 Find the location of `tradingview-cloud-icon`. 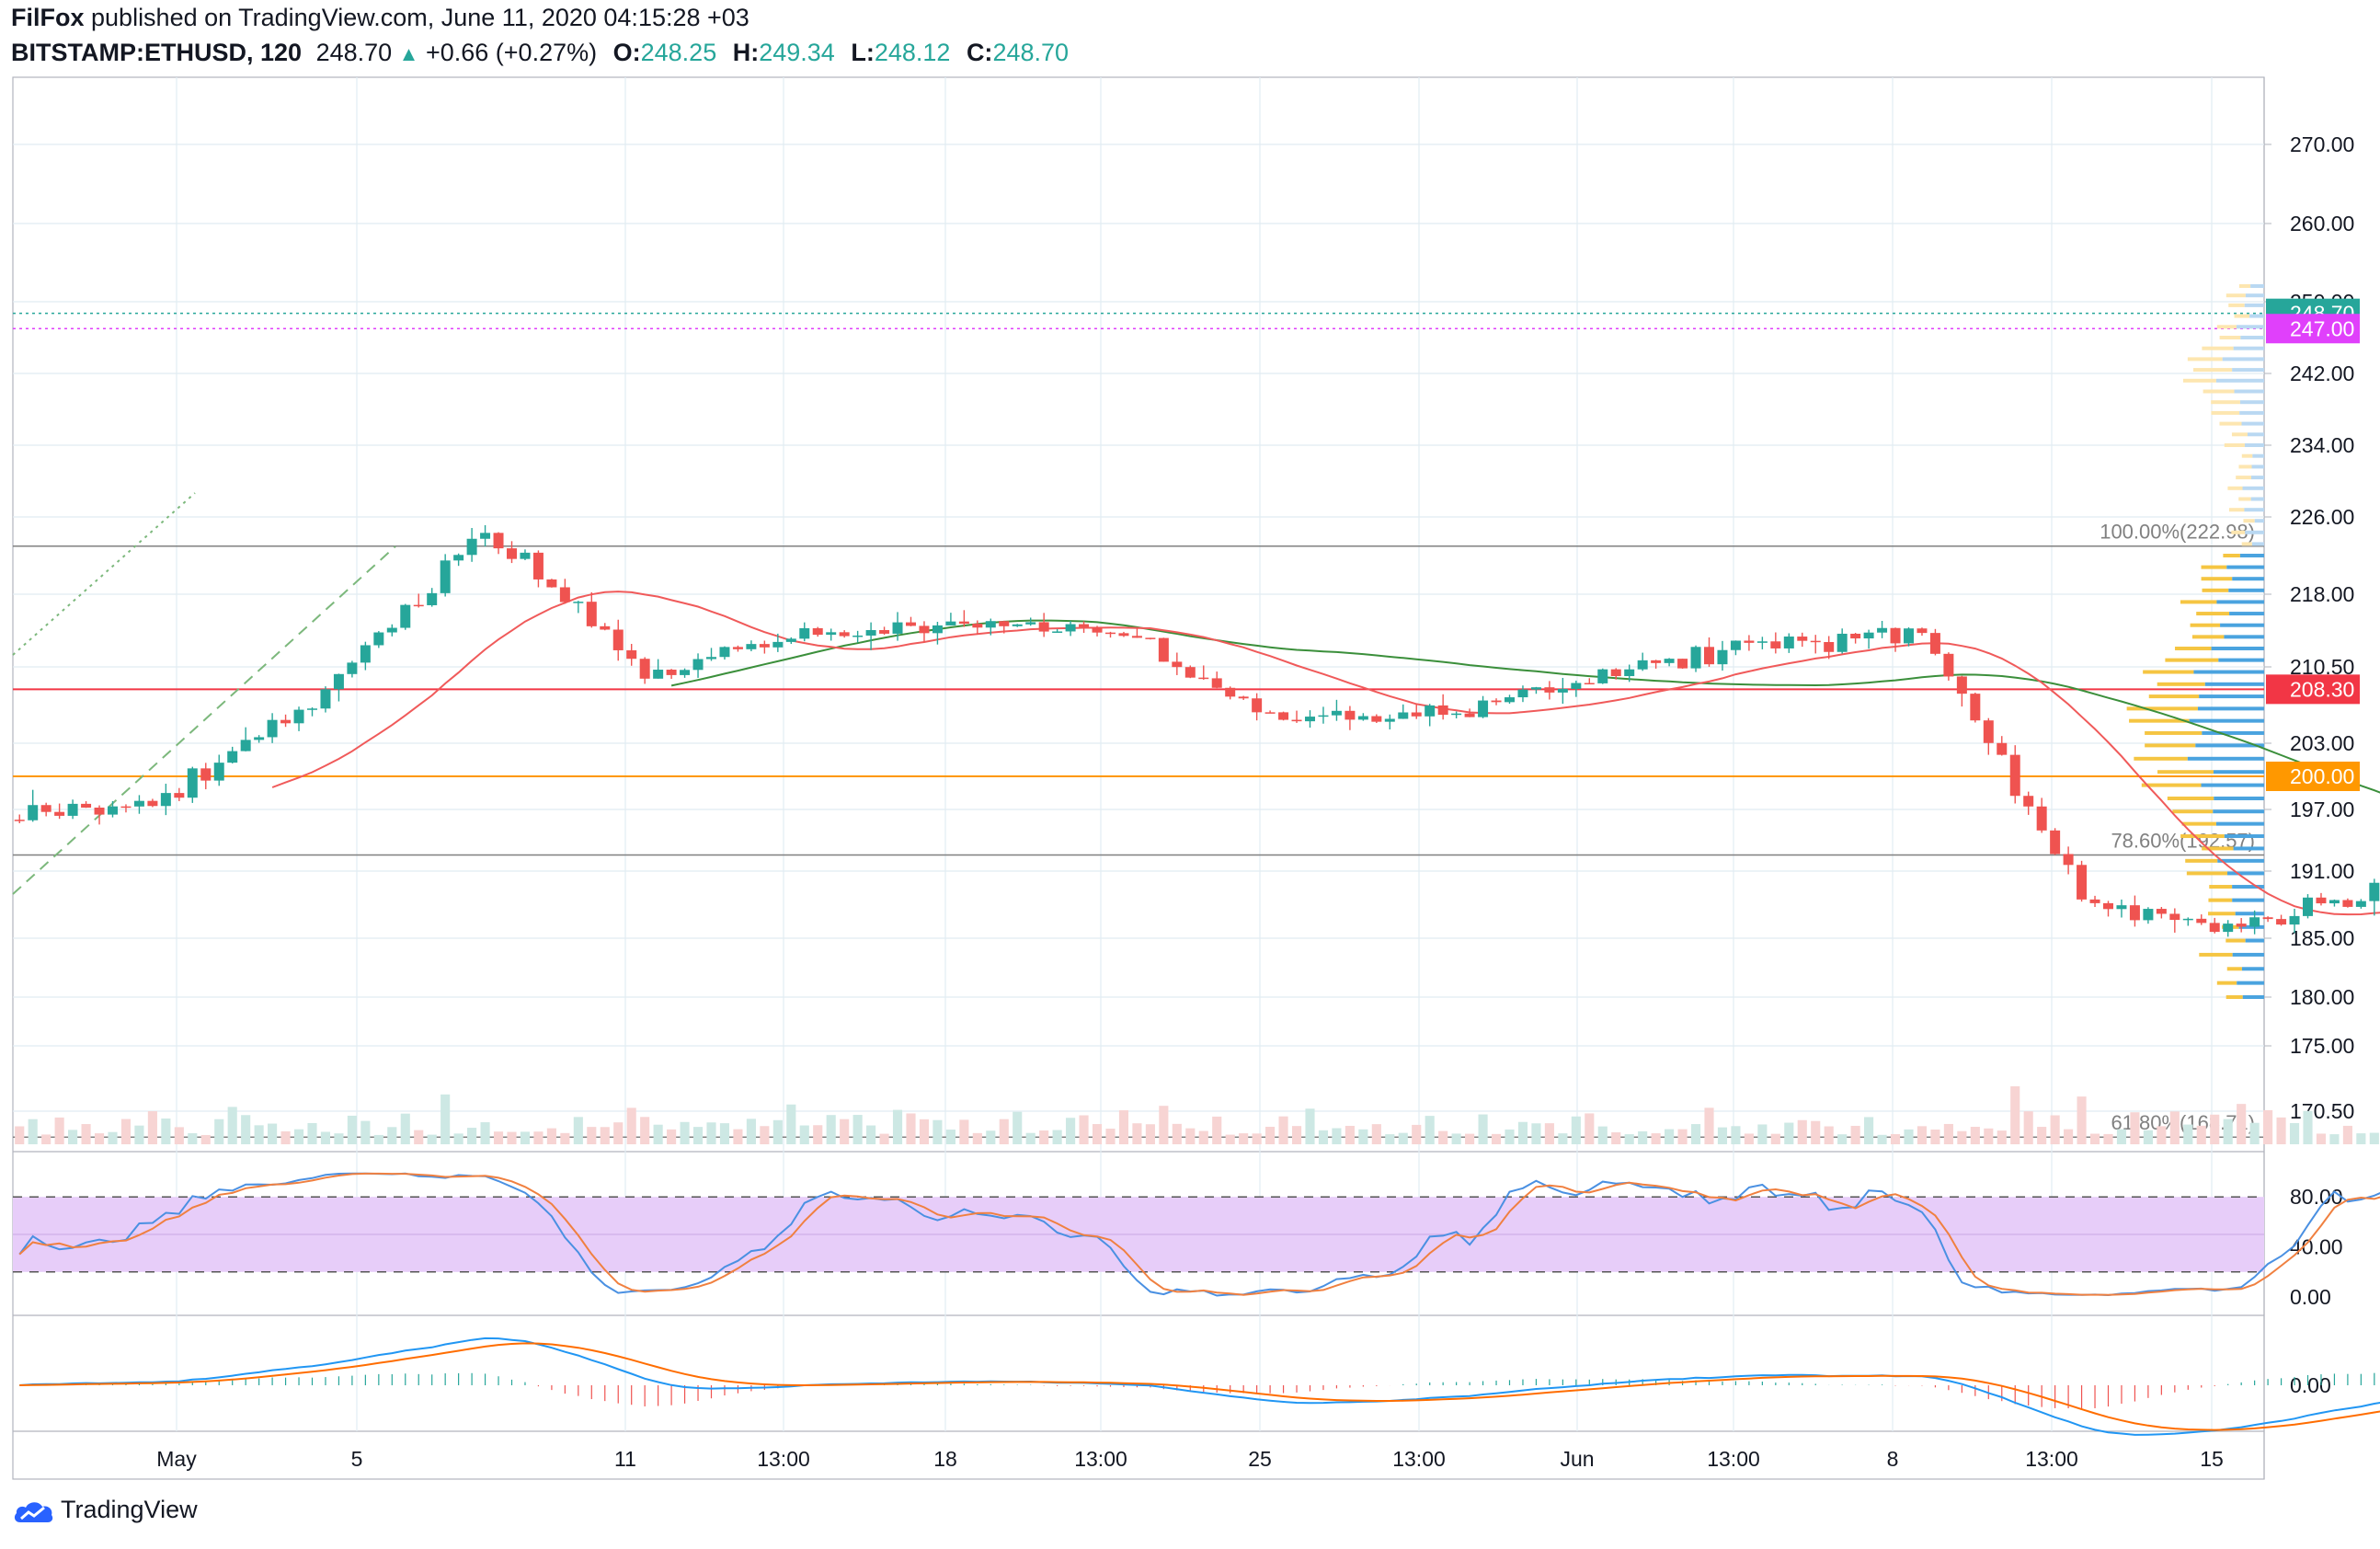

tradingview-cloud-icon is located at coordinates (33, 1511).